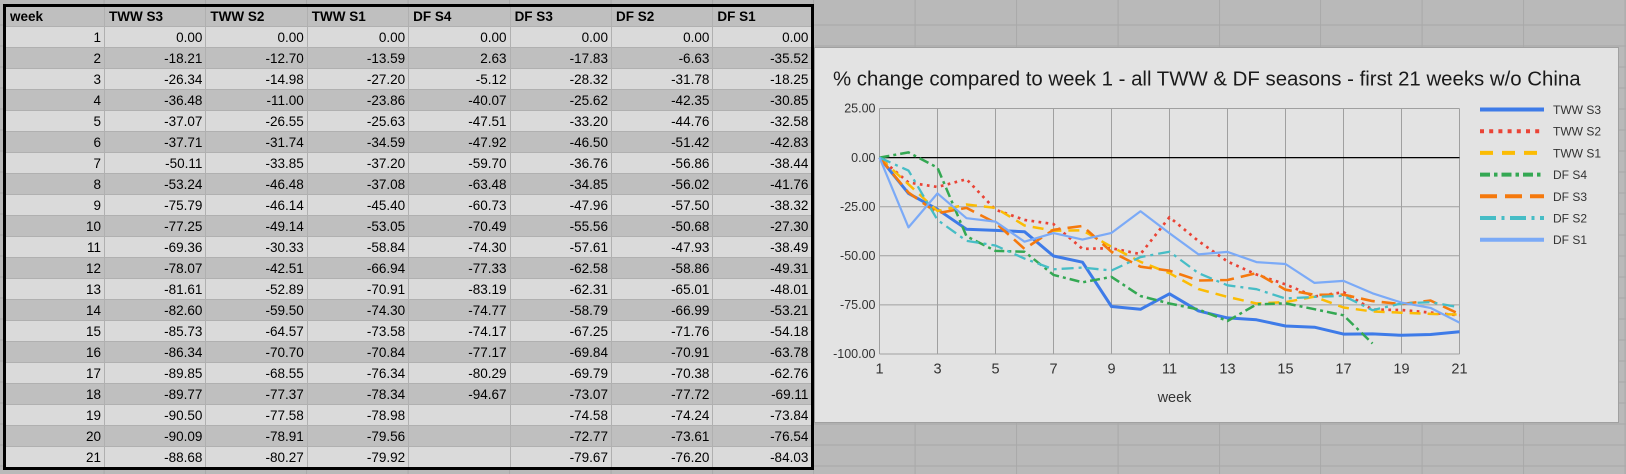  I want to click on svg-text: 5, so click(995, 369).